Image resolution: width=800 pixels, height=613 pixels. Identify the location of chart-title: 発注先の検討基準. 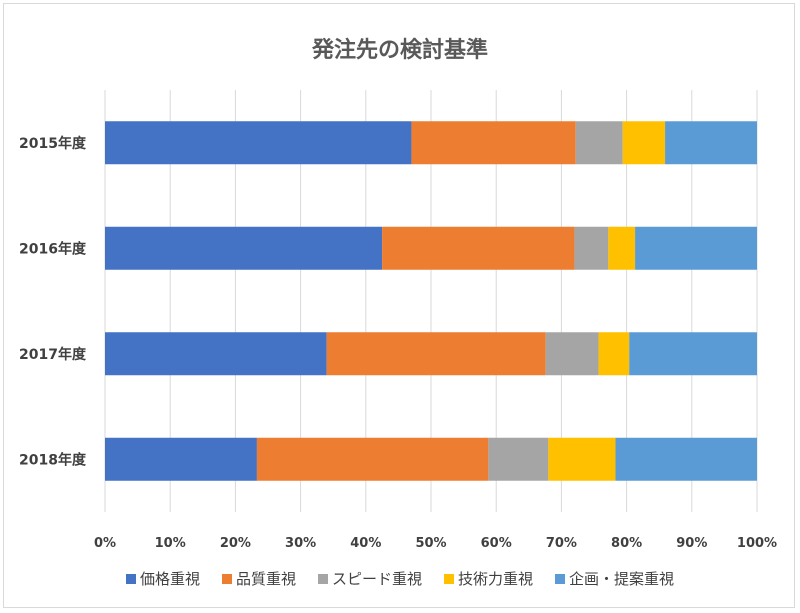
(399, 50).